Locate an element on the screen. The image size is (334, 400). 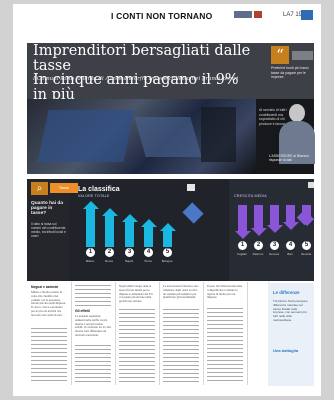
photo-document-shape is located at coordinates (86, 136).